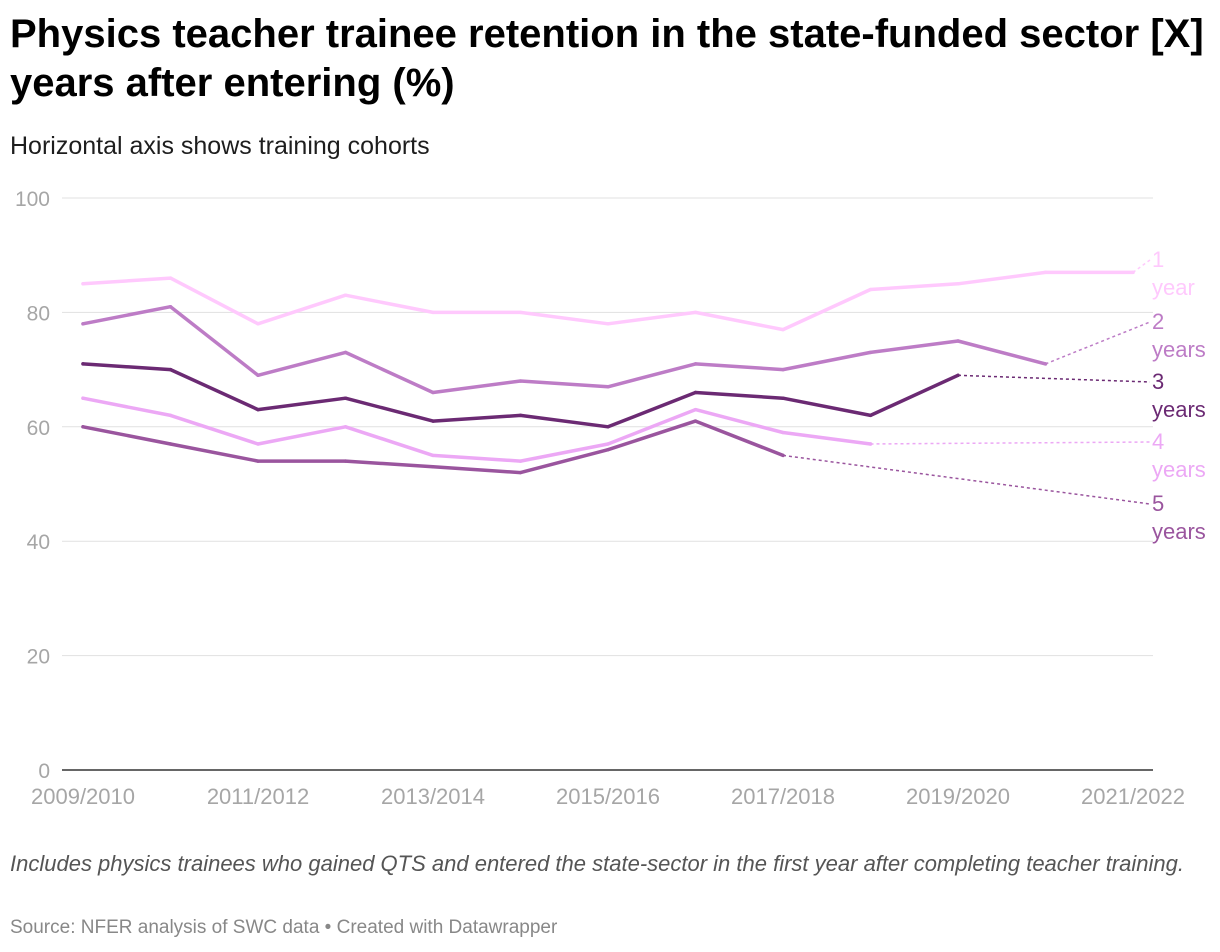 The image size is (1220, 952). What do you see at coordinates (958, 796) in the screenshot?
I see `x-tick-label: 2019/2020` at bounding box center [958, 796].